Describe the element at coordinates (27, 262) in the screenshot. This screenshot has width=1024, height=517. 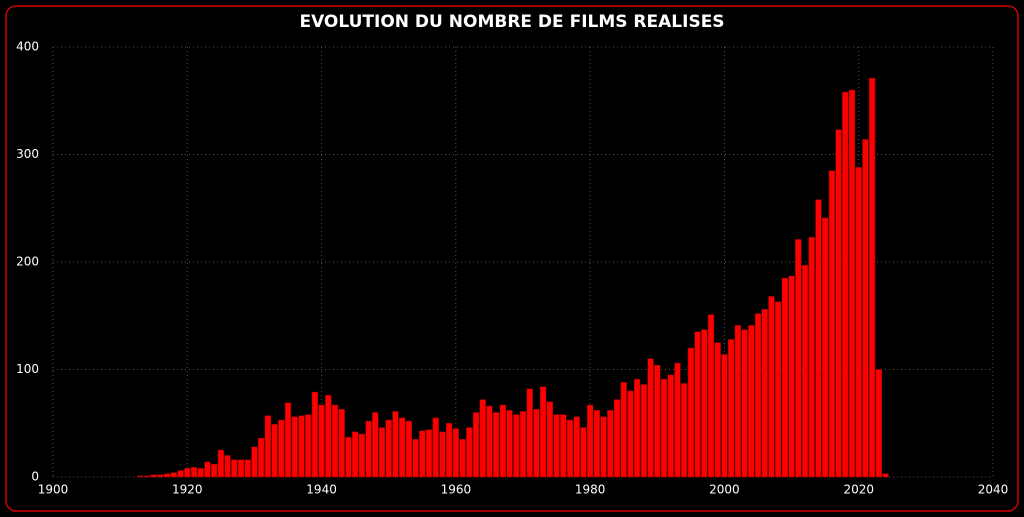
I see `y-tick-label: 200` at that location.